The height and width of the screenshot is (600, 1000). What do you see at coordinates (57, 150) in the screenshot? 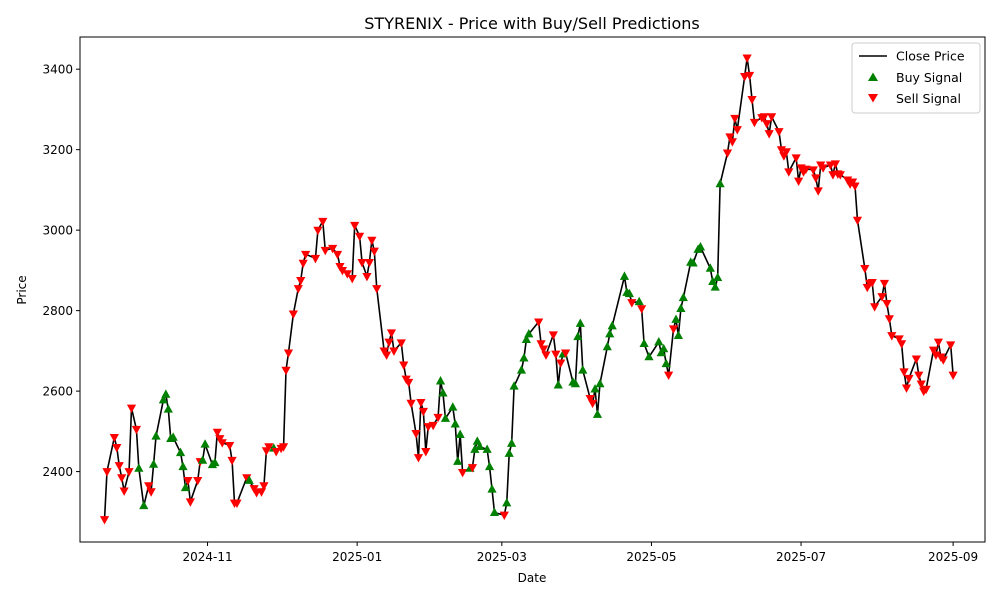
I see `y-tick-label: 3200` at bounding box center [57, 150].